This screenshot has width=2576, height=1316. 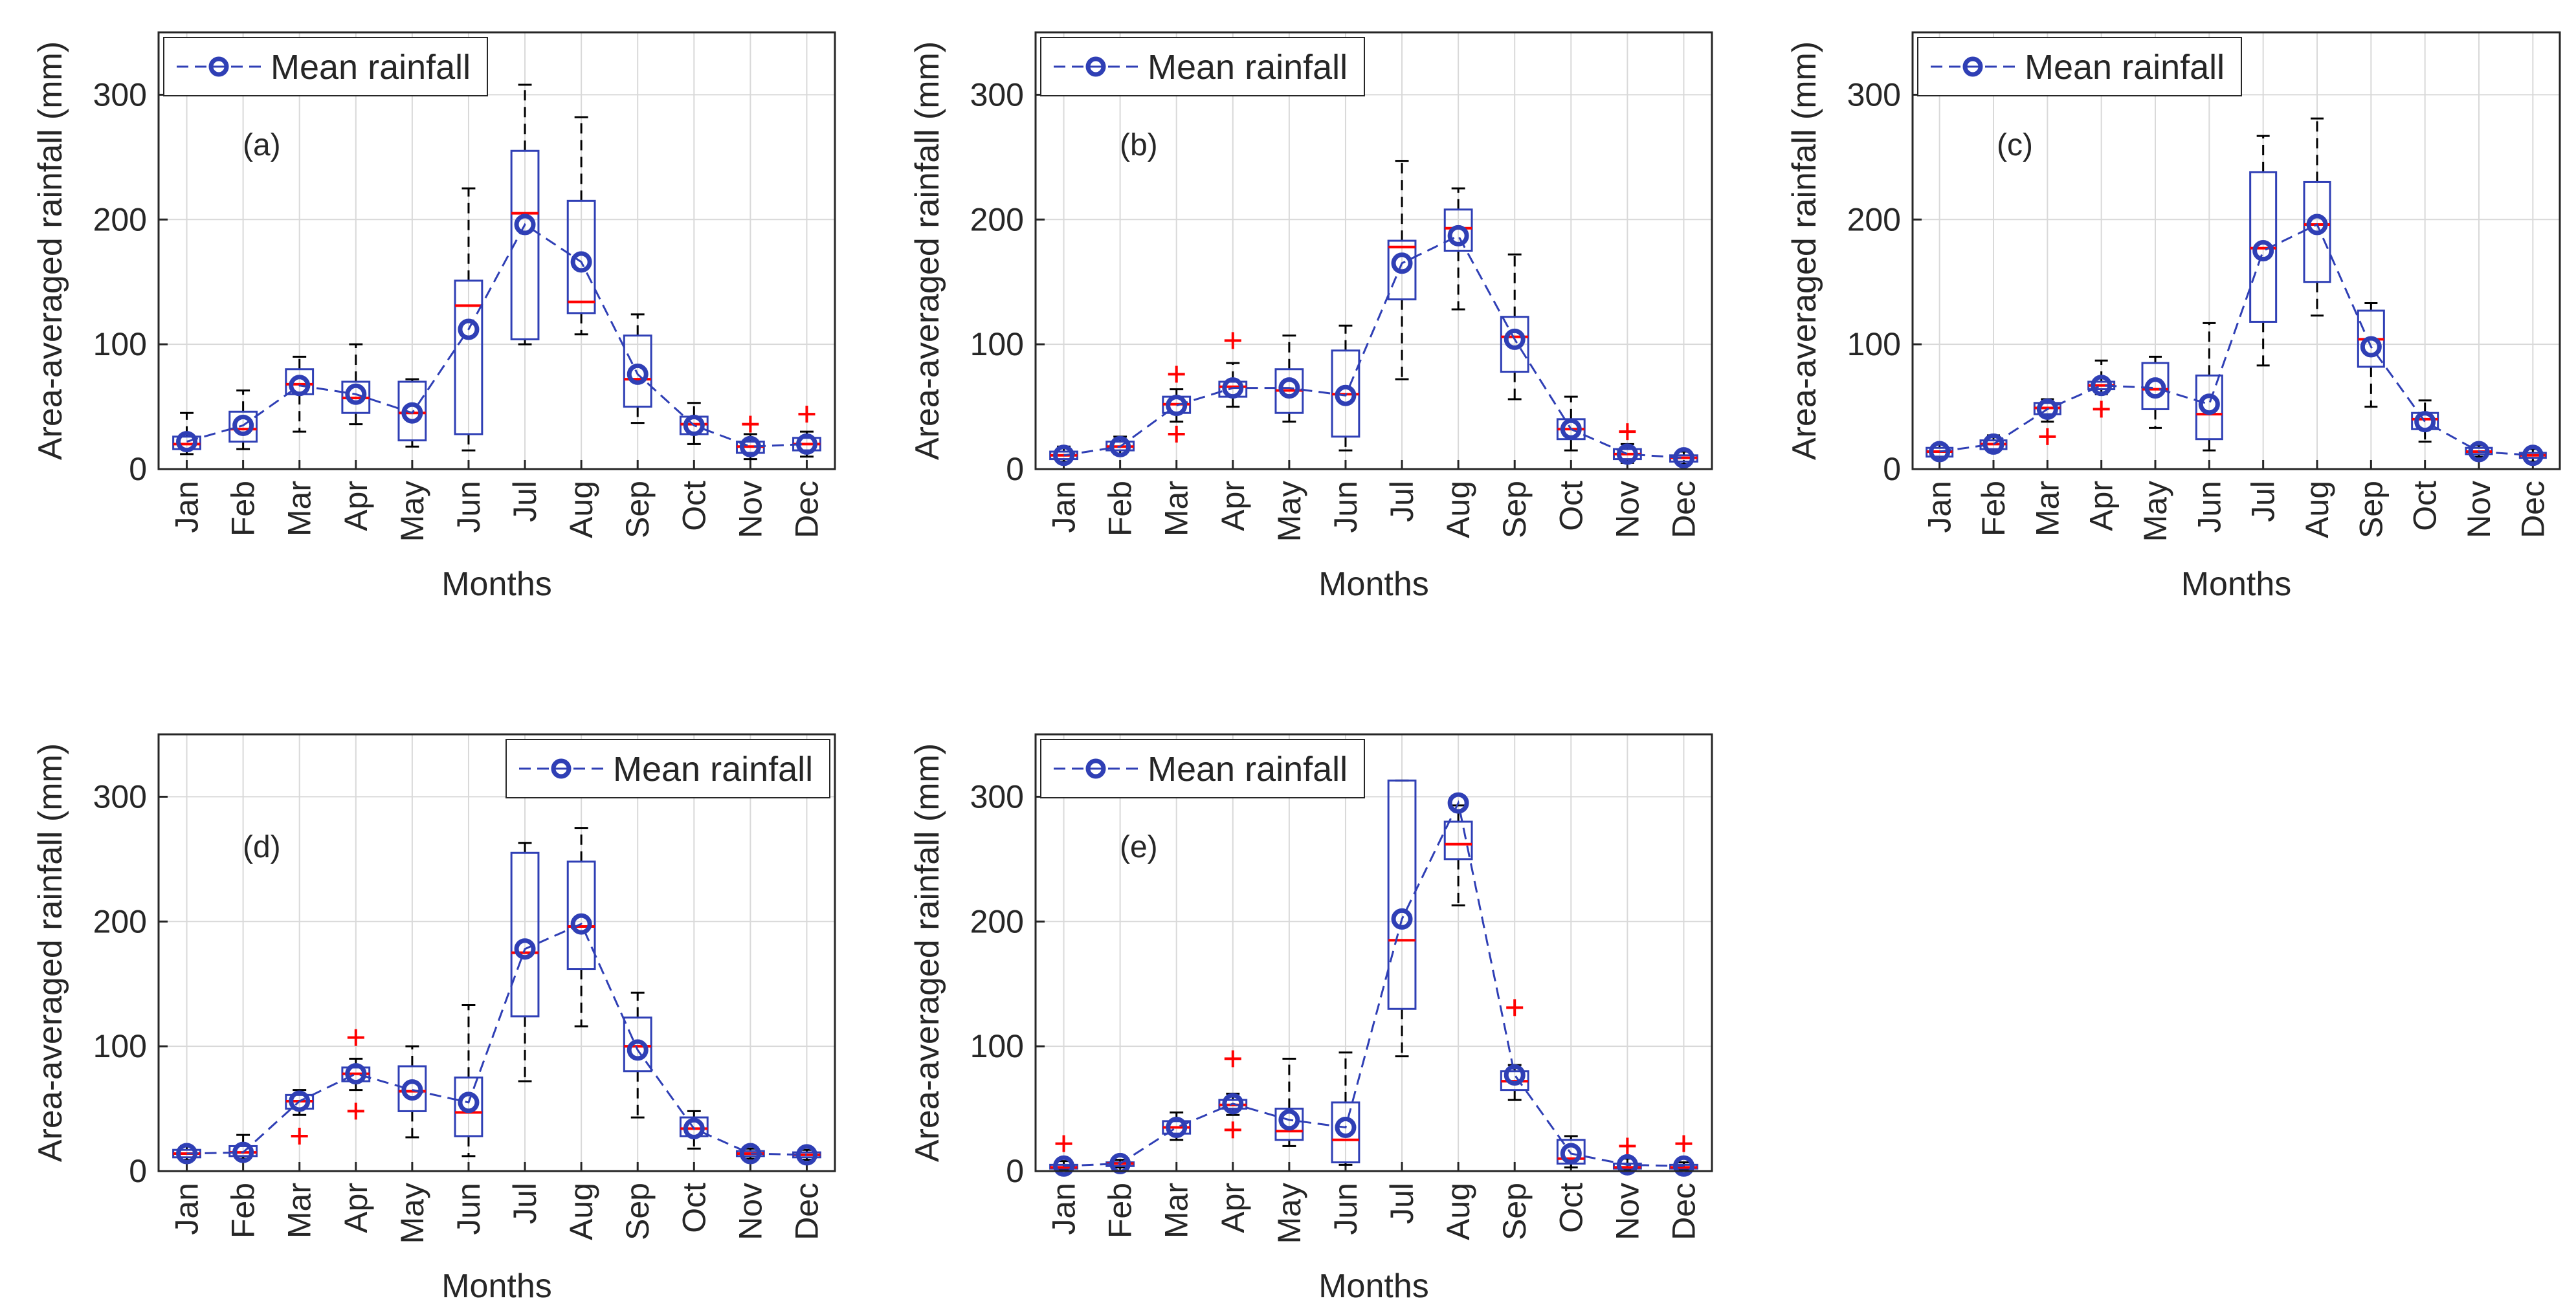 I want to click on box-jun, so click(x=1345, y=1108).